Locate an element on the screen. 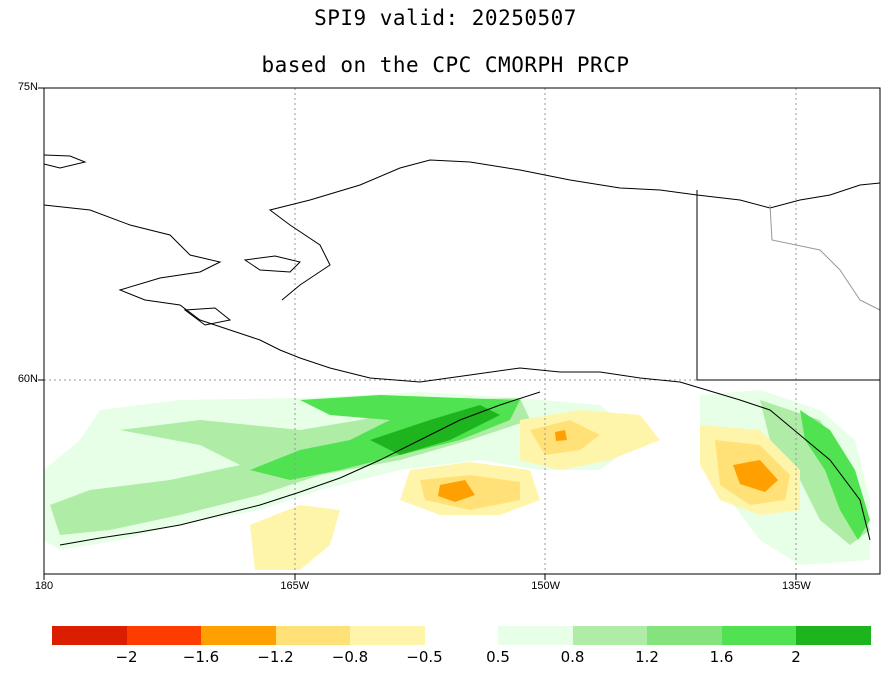 The image size is (891, 673). lat-label: 60N is located at coordinates (27, 378).